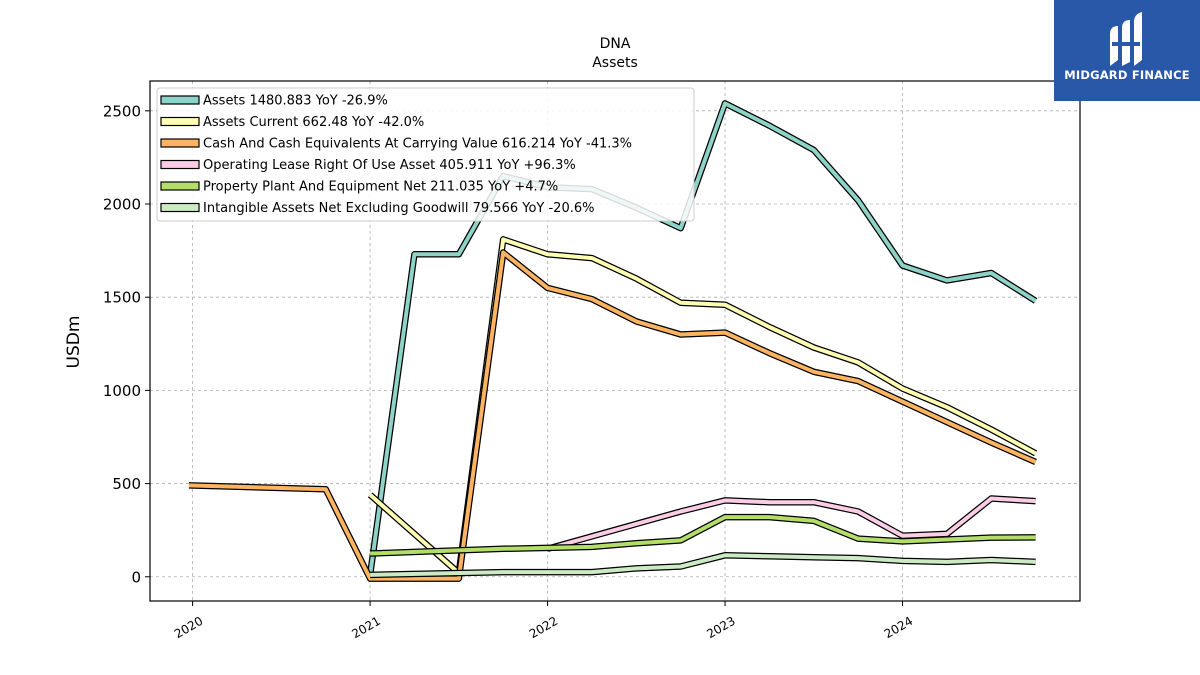 The image size is (1200, 675). I want to click on brand-logo: MIDGARD FINANCE, so click(1127, 50).